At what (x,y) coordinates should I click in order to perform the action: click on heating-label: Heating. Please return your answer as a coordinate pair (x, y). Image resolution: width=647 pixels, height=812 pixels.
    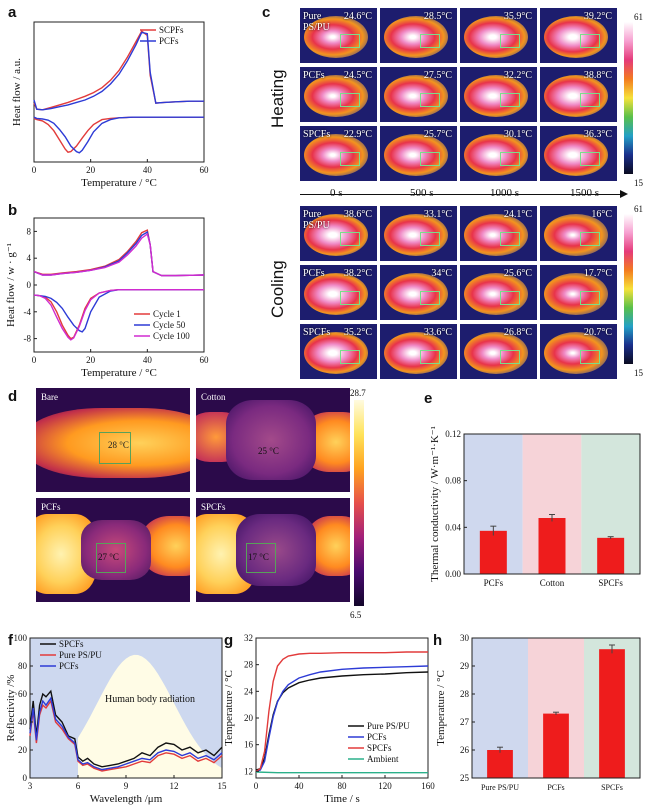
    Looking at the image, I should click on (277, 98).